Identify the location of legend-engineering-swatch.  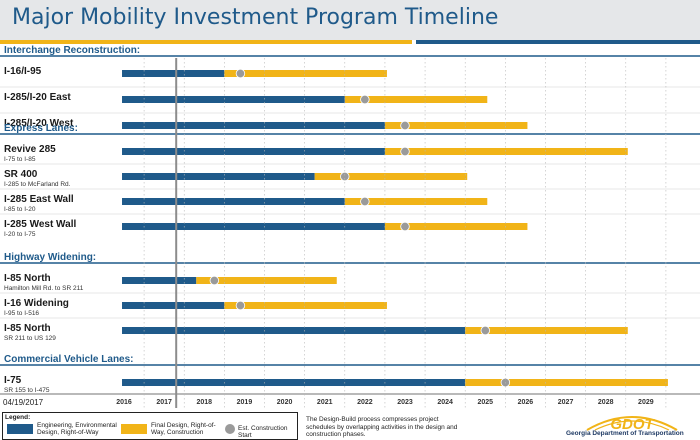
(20, 429).